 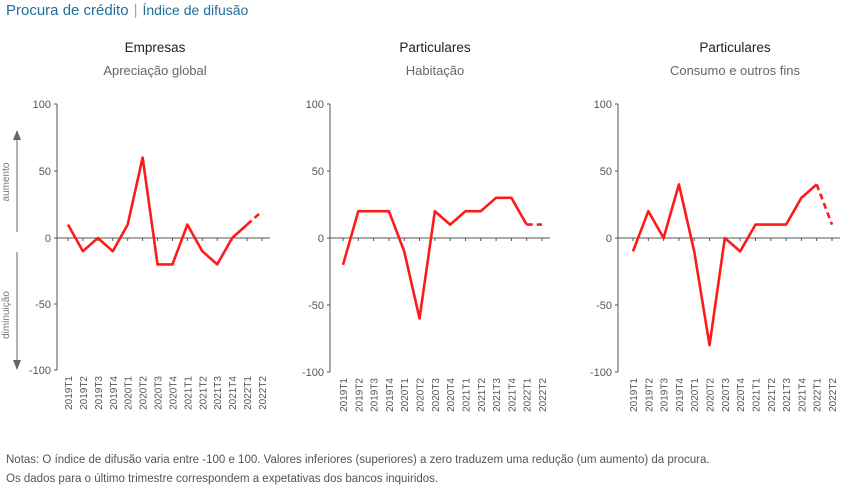 I want to click on subtitle-text: Índice de difusão, so click(x=195, y=10).